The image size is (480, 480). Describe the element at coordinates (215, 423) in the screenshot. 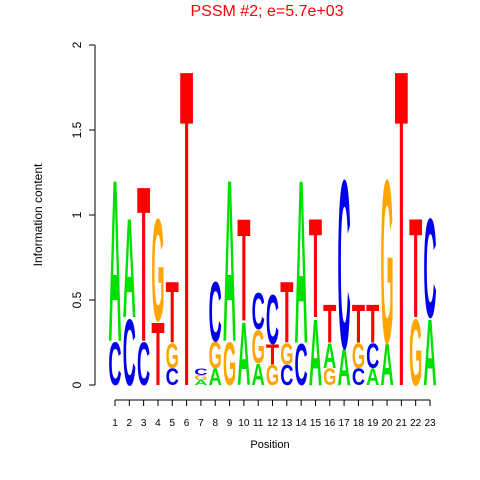

I see `x-tick-label: 8` at that location.